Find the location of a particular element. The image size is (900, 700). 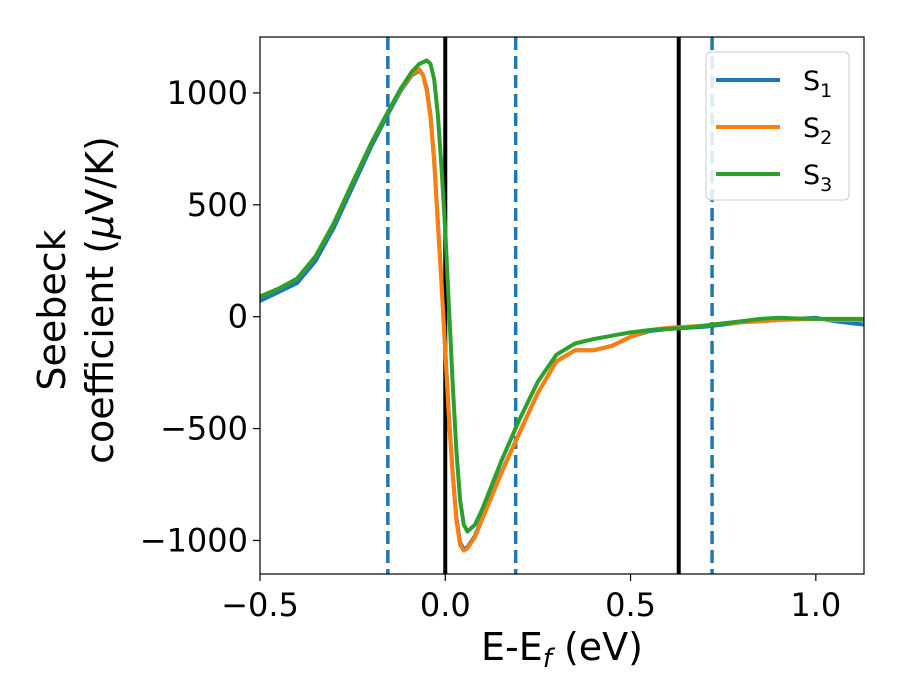

y-axis-label-line2: coefficient (μV/K) is located at coordinates (100, 300).